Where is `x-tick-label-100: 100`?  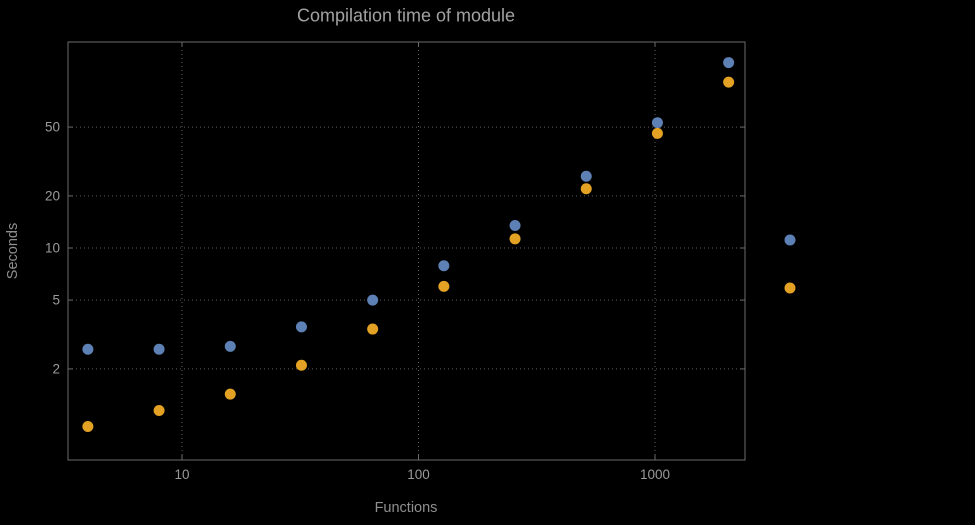
x-tick-label-100: 100 is located at coordinates (418, 474).